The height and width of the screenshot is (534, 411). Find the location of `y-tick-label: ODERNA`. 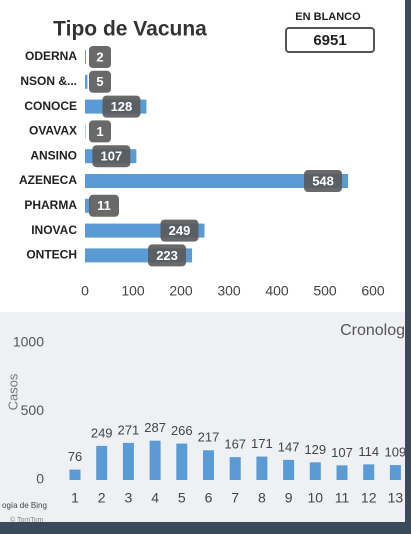

y-tick-label: ODERNA is located at coordinates (51, 56).